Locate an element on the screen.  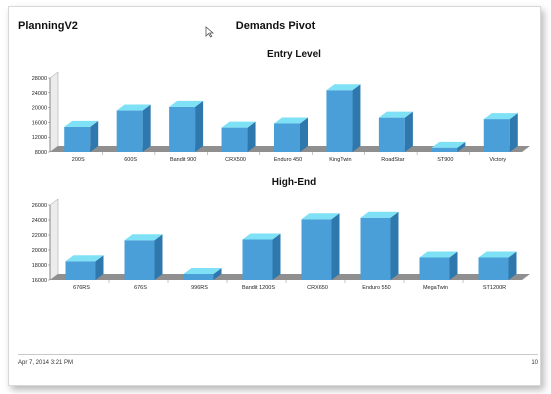
x-tick-label: 200S is located at coordinates (78, 160).